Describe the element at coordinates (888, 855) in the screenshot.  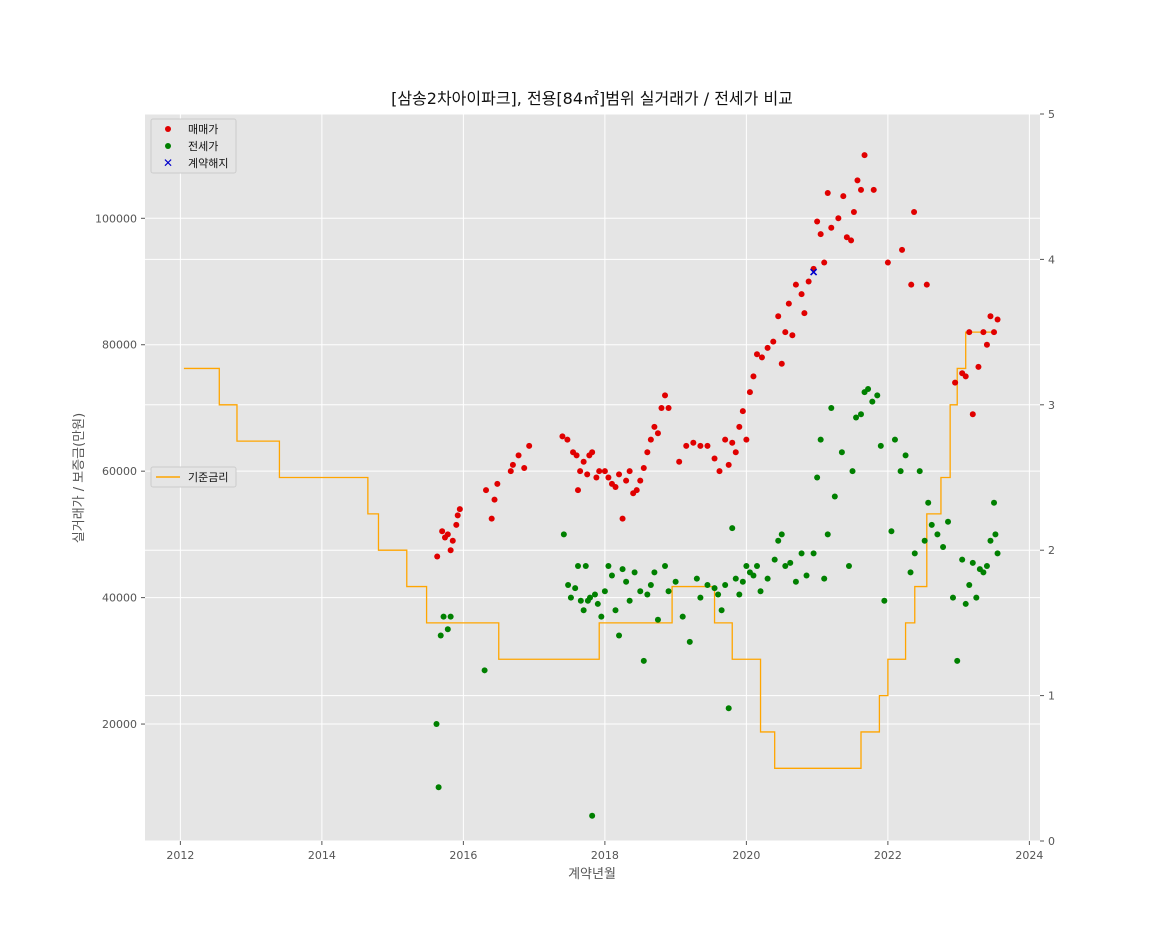
I see `x-tick-label: 2022` at that location.